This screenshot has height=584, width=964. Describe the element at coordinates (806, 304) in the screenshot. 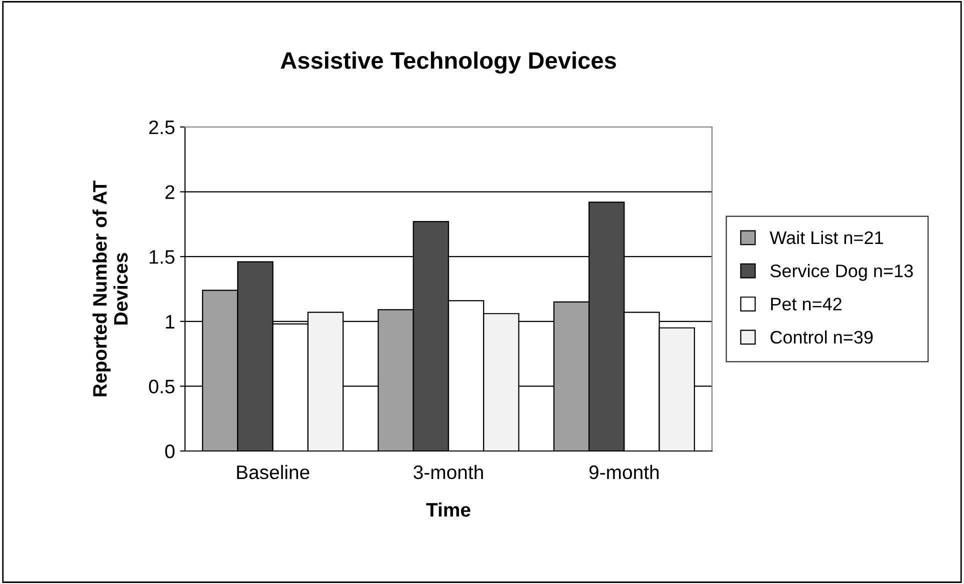

I see `legend-label: Pet n=42` at that location.